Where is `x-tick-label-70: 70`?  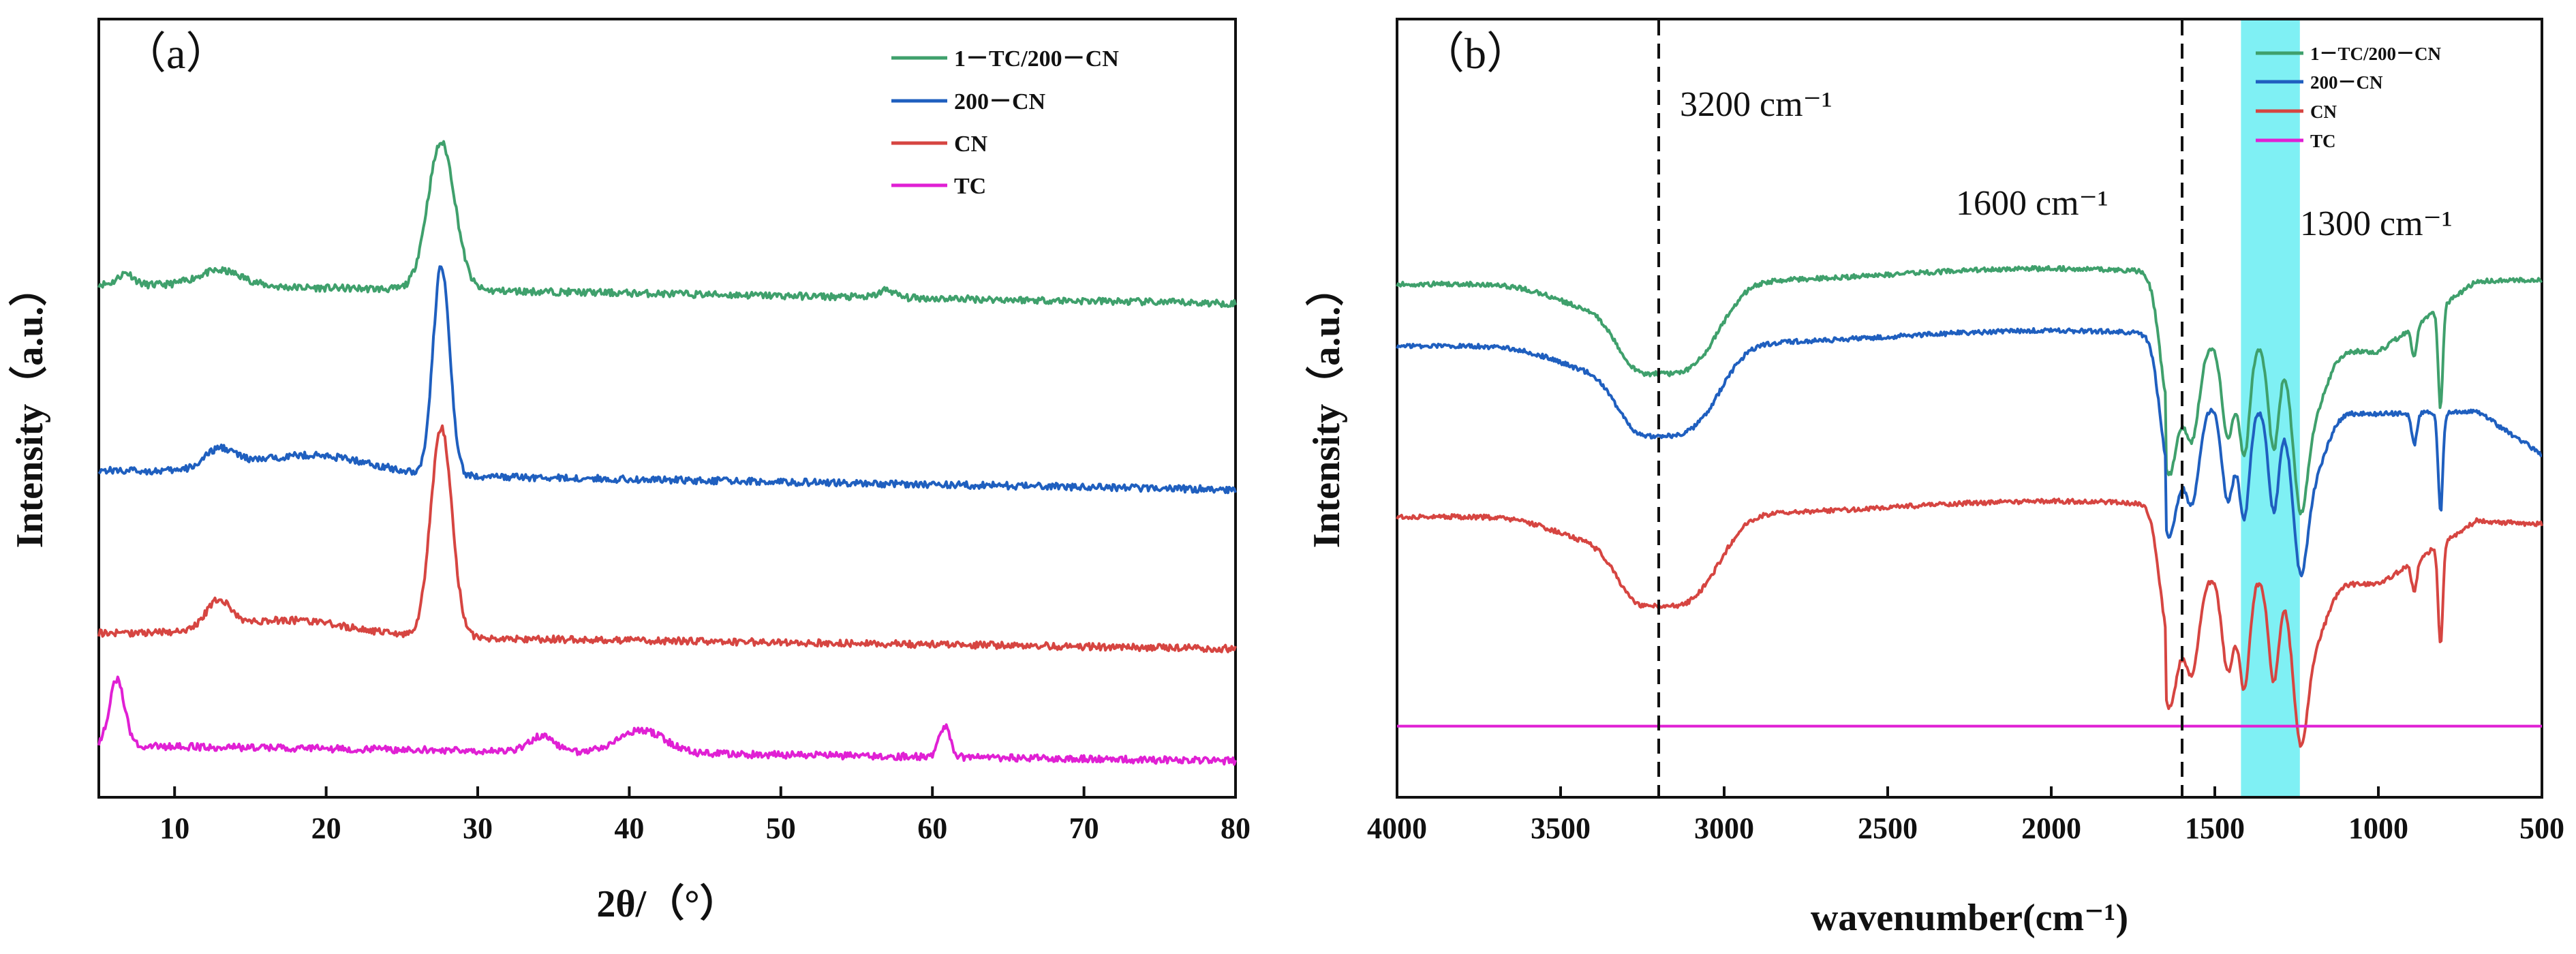 x-tick-label-70: 70 is located at coordinates (1084, 828).